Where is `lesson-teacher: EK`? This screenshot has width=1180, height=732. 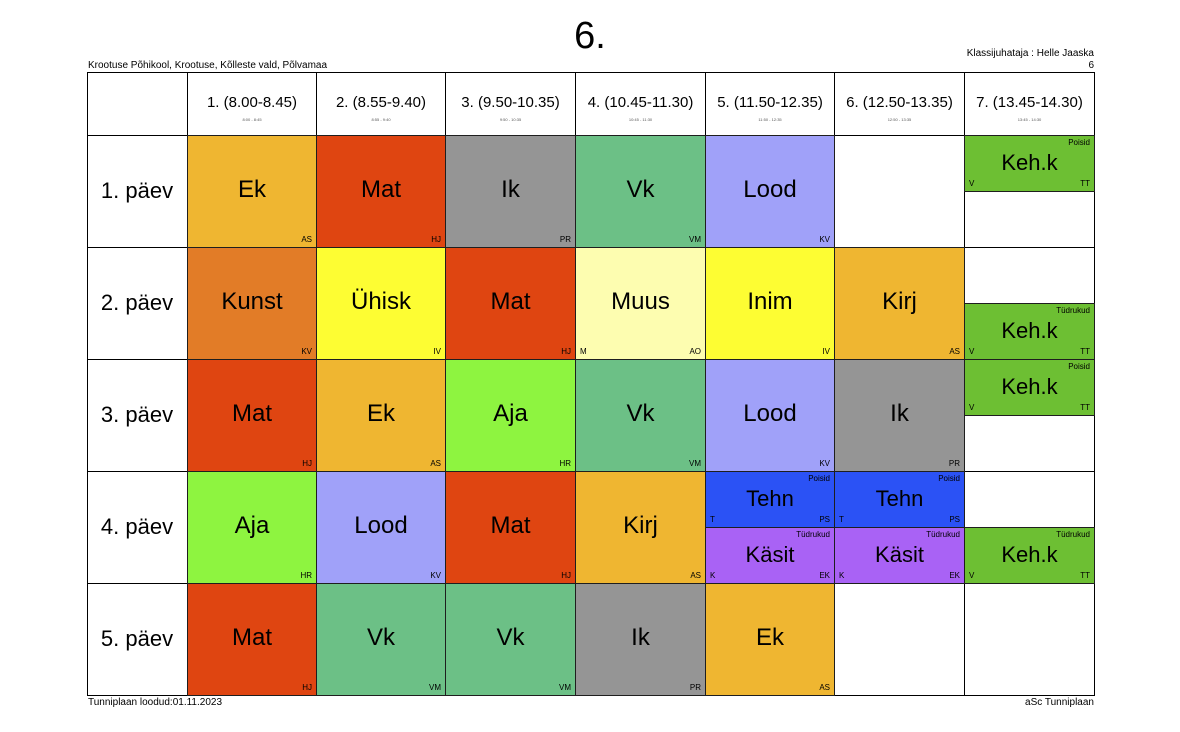
lesson-teacher: EK is located at coordinates (954, 575).